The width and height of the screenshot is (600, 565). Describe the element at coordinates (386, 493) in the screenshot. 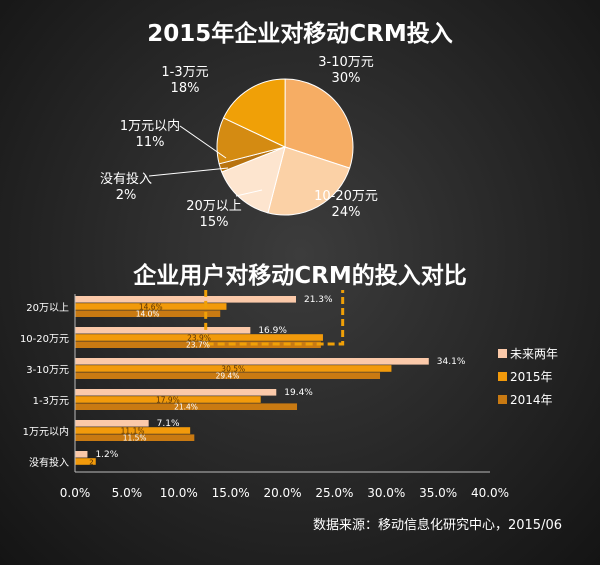

I see `x-tick-label-6: 30.0%` at that location.